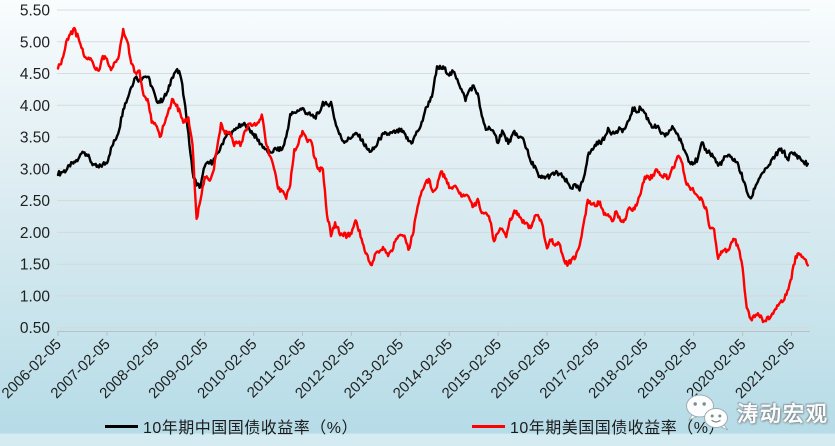 This screenshot has height=446, width=835. What do you see at coordinates (35, 296) in the screenshot?
I see `svg-text: 1.00` at bounding box center [35, 296].